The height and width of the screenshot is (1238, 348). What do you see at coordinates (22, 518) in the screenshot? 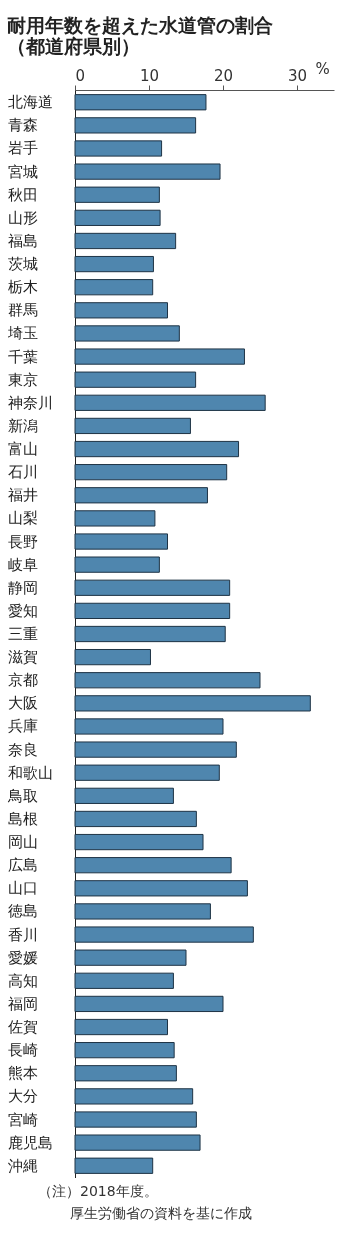
I see `y-tick-label: 山梨` at bounding box center [22, 518].